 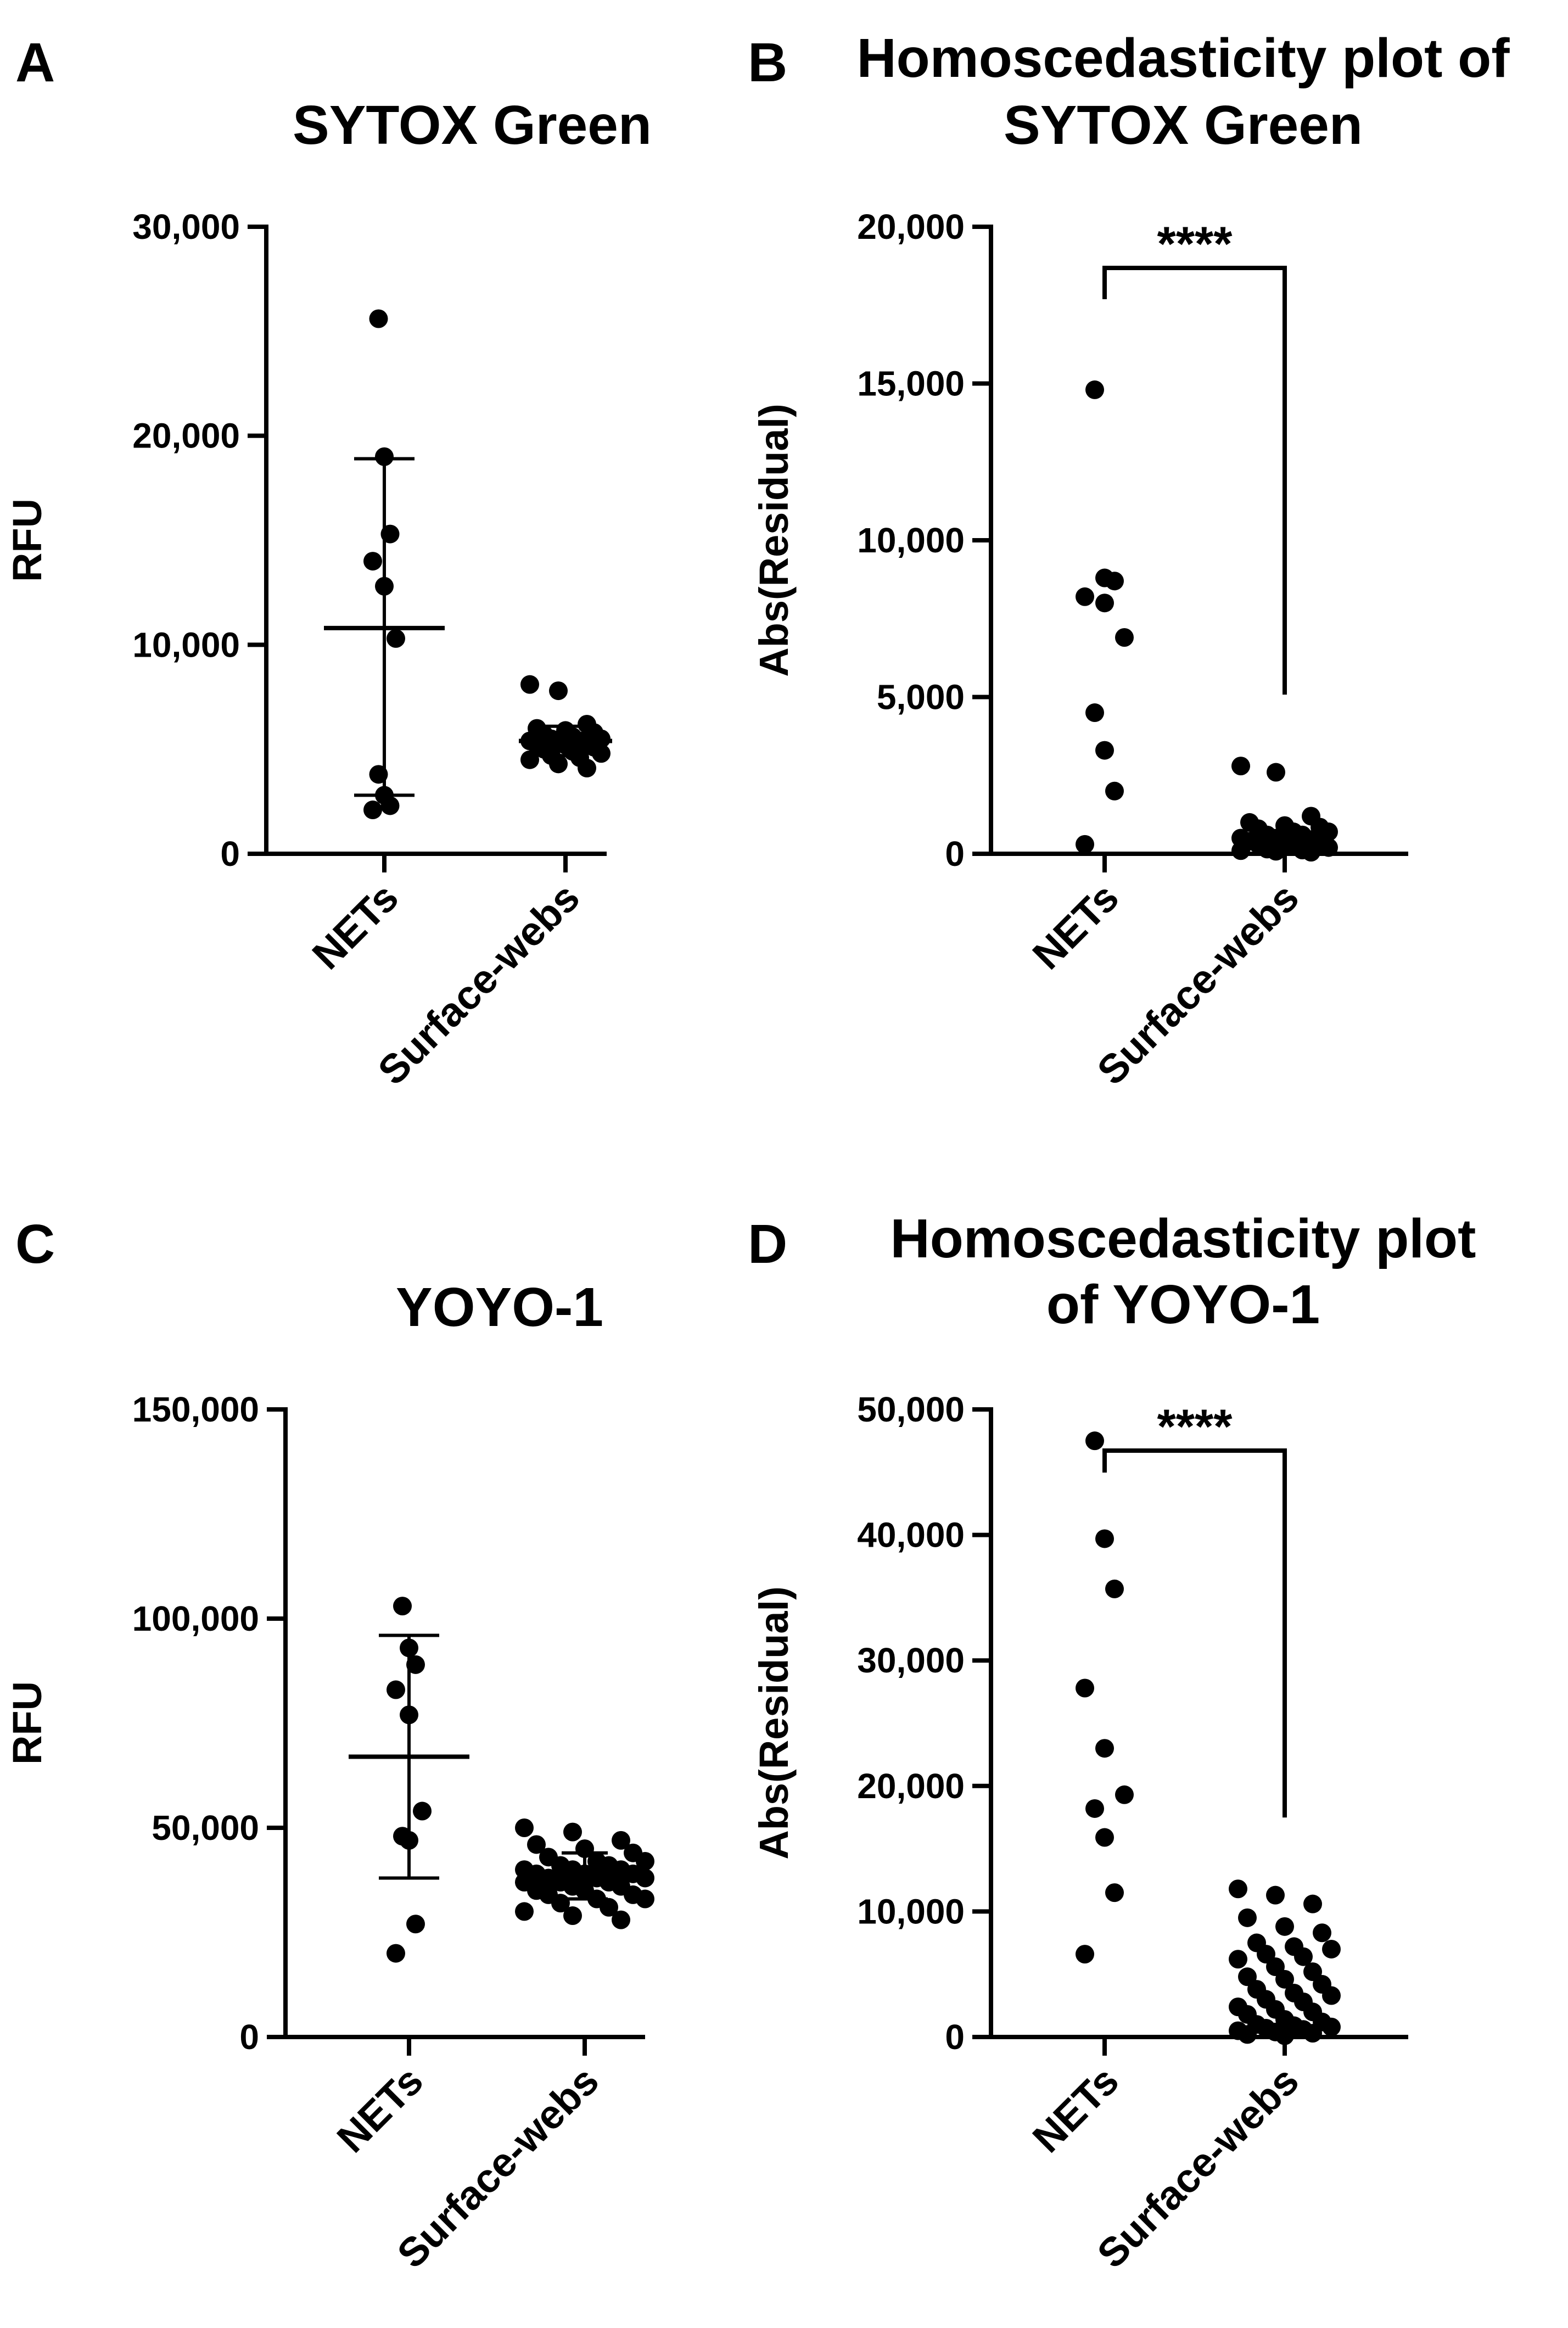 I want to click on panel-d-y-tick-label: 50,000, so click(x=911, y=1409).